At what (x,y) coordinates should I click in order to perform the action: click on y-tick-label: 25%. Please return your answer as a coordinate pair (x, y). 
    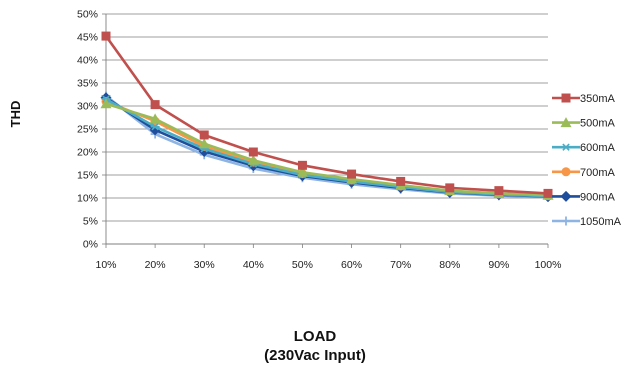
    Looking at the image, I should click on (87, 130).